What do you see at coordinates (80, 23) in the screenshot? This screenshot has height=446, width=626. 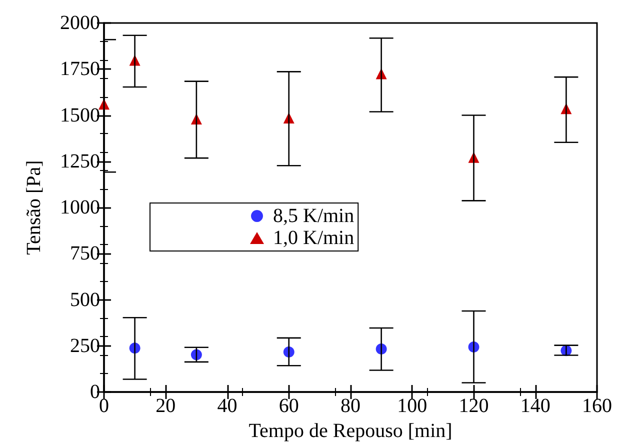 I see `y-tick-label: 2000` at bounding box center [80, 23].